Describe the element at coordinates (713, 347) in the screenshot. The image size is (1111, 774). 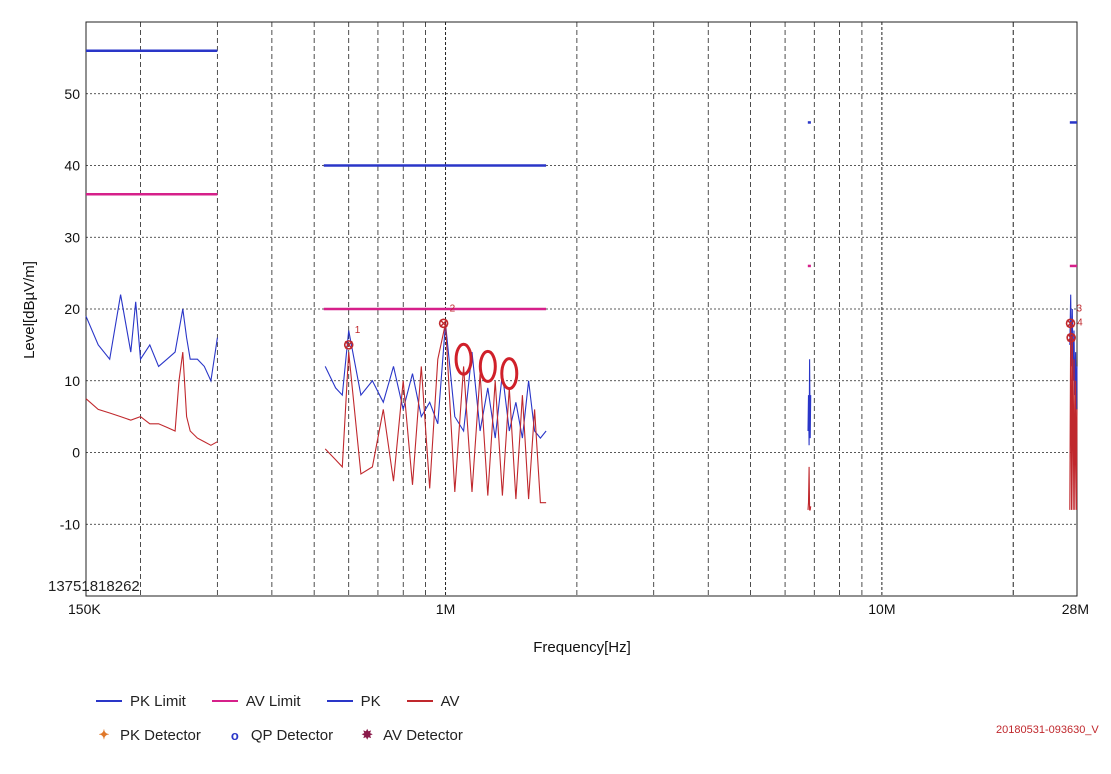
I see `markers: 1 2 3 4` at that location.